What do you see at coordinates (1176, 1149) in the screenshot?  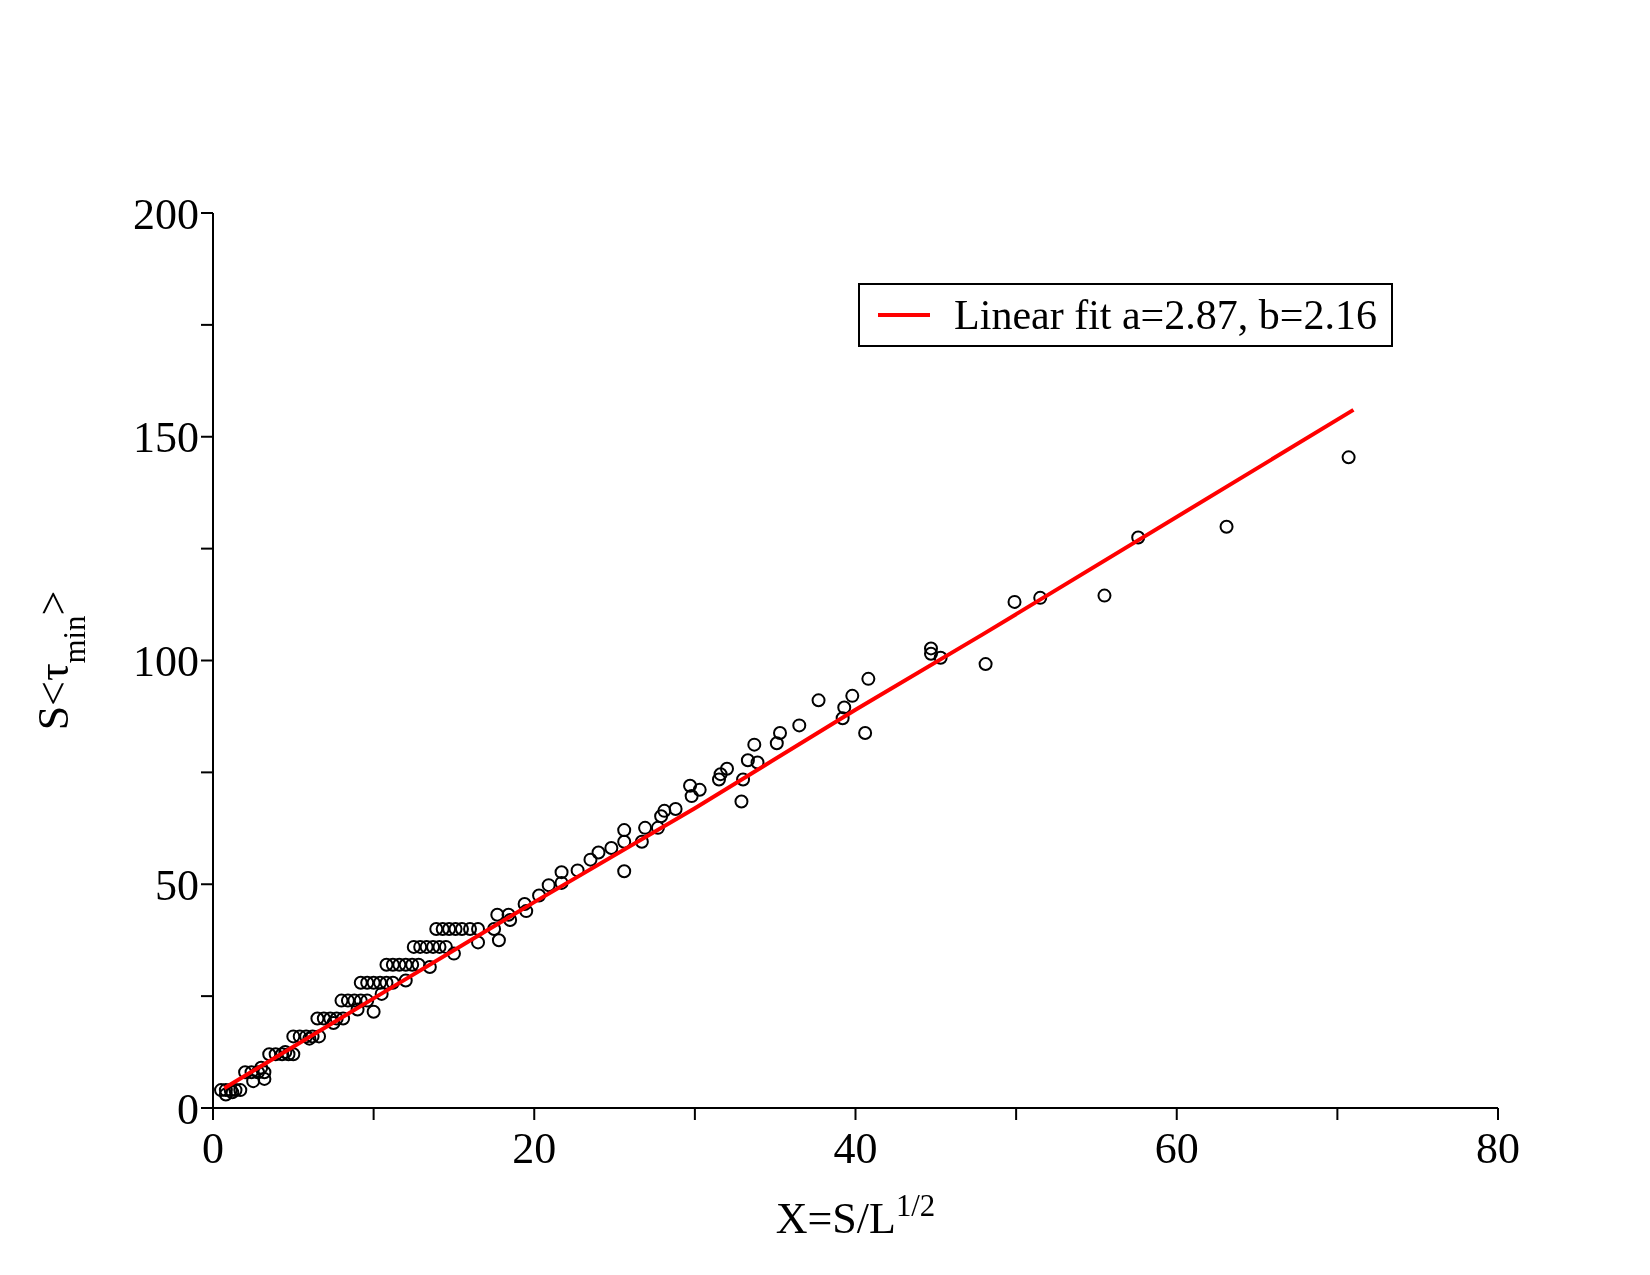 I see `x-tick-label: 60` at bounding box center [1176, 1149].